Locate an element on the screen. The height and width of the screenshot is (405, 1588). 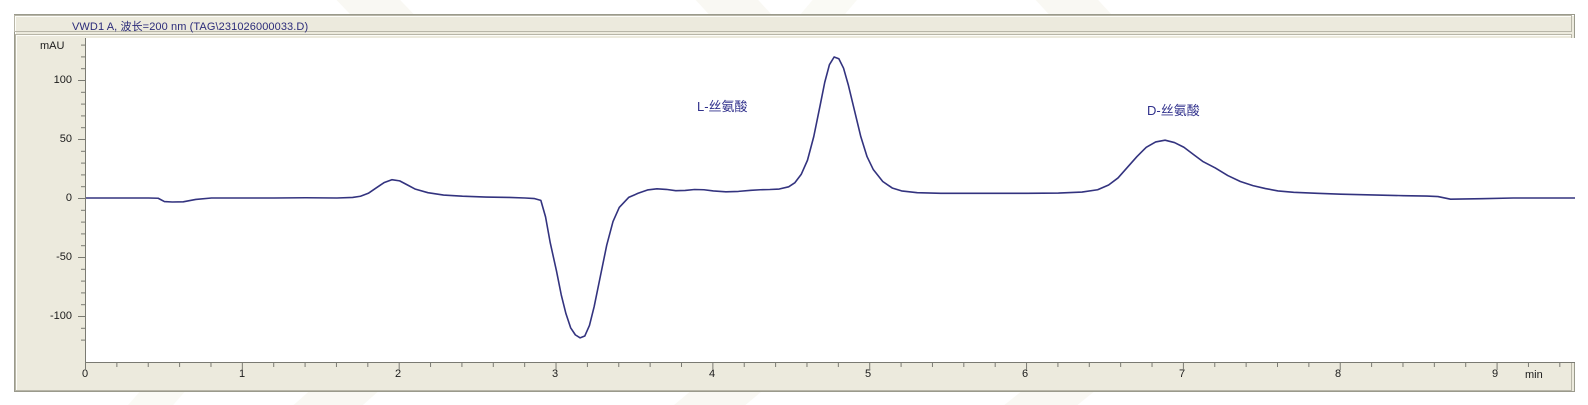
y-tick-label-n50: -50 is located at coordinates (64, 257).